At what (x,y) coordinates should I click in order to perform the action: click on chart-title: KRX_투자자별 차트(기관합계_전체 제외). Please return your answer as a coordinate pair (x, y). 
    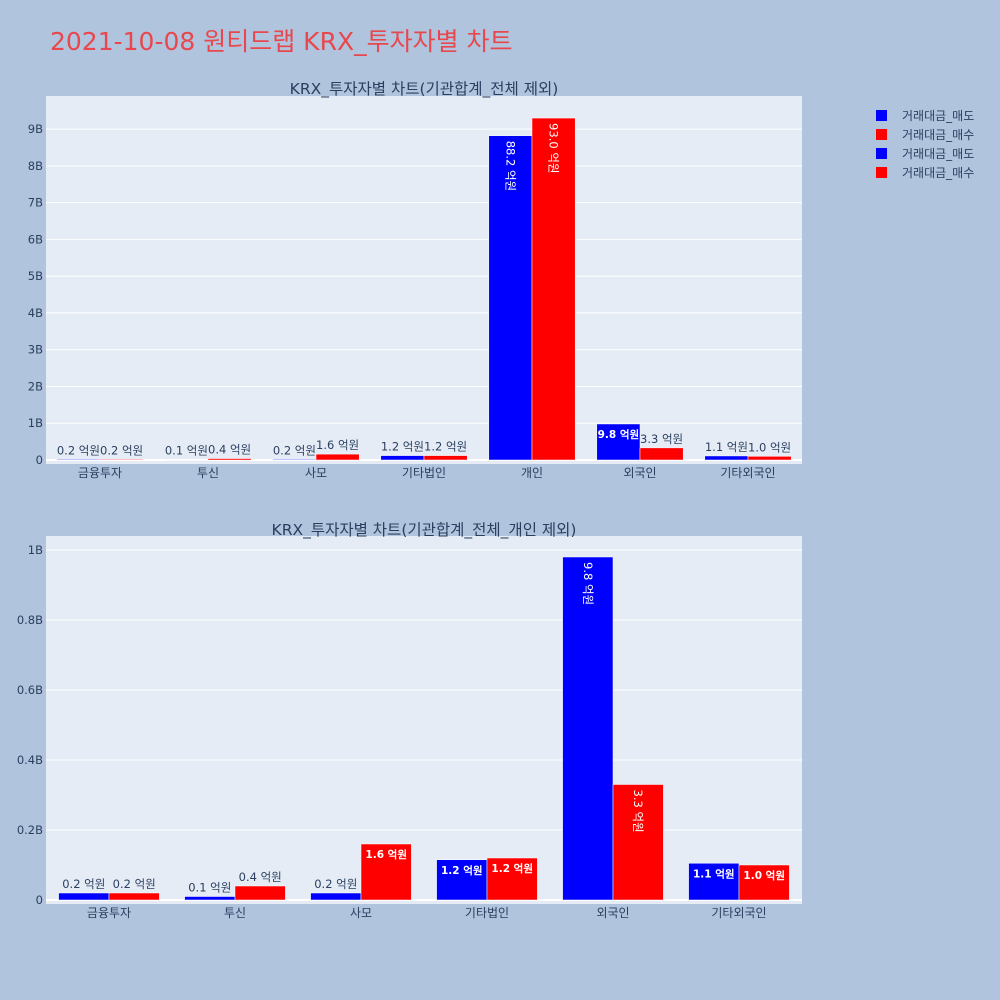
    Looking at the image, I should click on (424, 89).